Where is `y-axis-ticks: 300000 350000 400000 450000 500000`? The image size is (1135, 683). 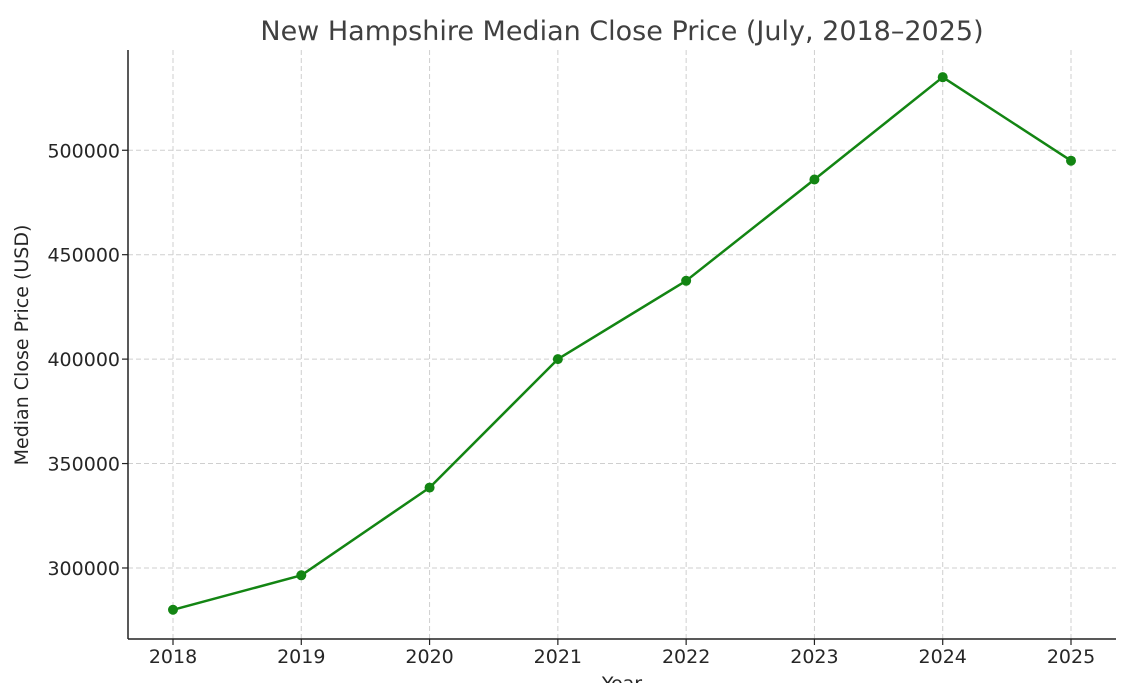
y-axis-ticks: 300000 350000 400000 450000 500000 is located at coordinates (87, 360).